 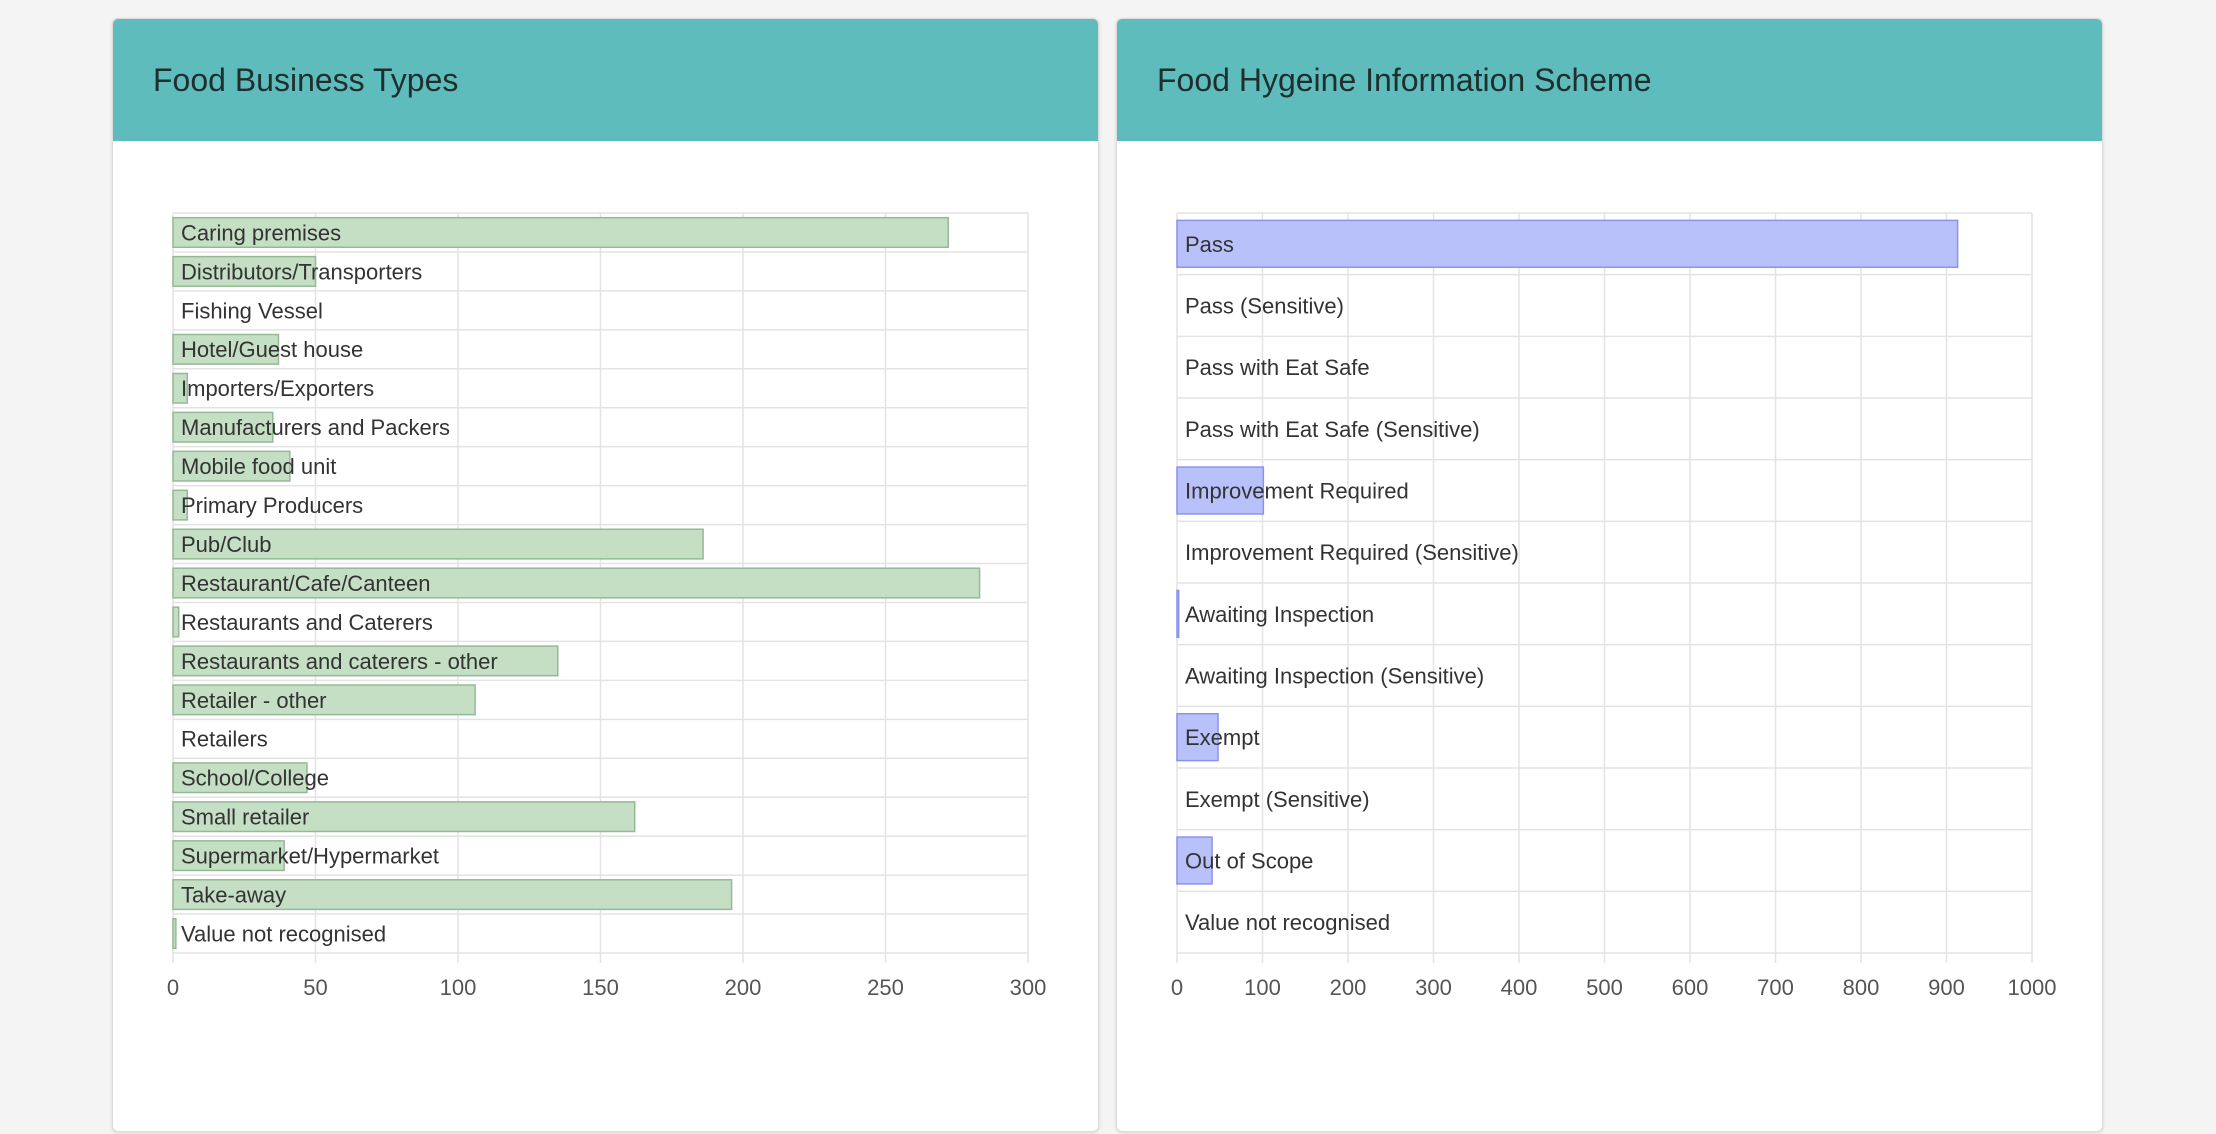 What do you see at coordinates (1209, 244) in the screenshot?
I see `category-label: Pass` at bounding box center [1209, 244].